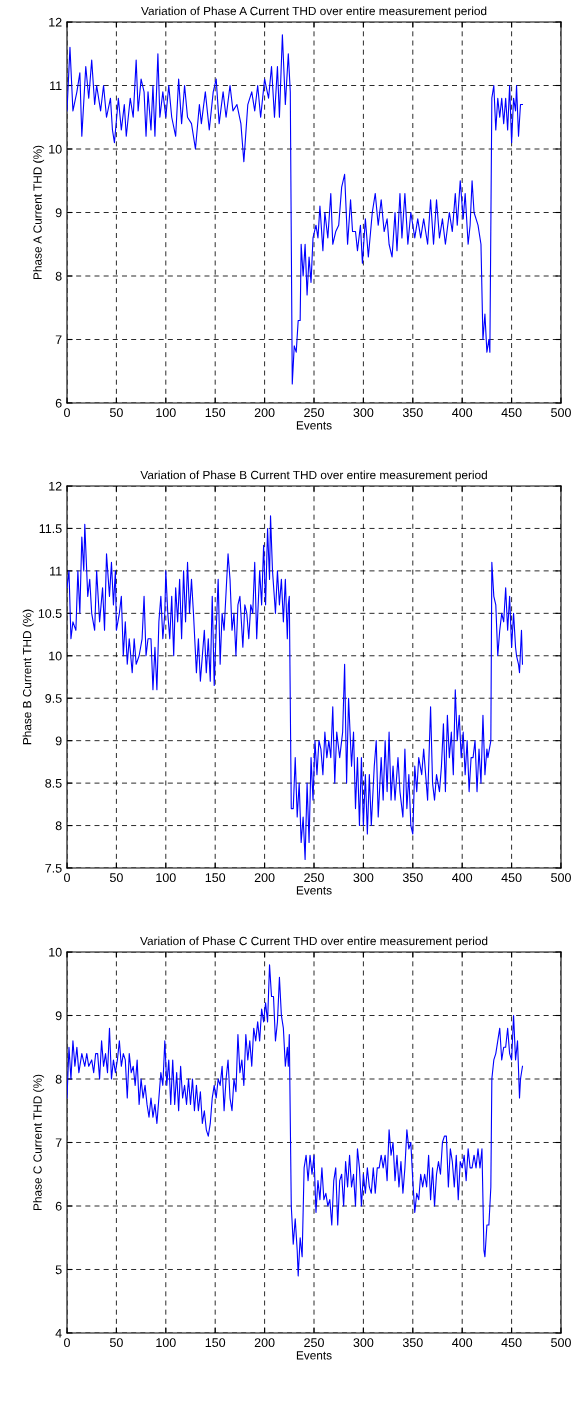 Image resolution: width=577 pixels, height=1427 pixels. I want to click on y-axis-title: Phase B Current THD (%), so click(28, 677).